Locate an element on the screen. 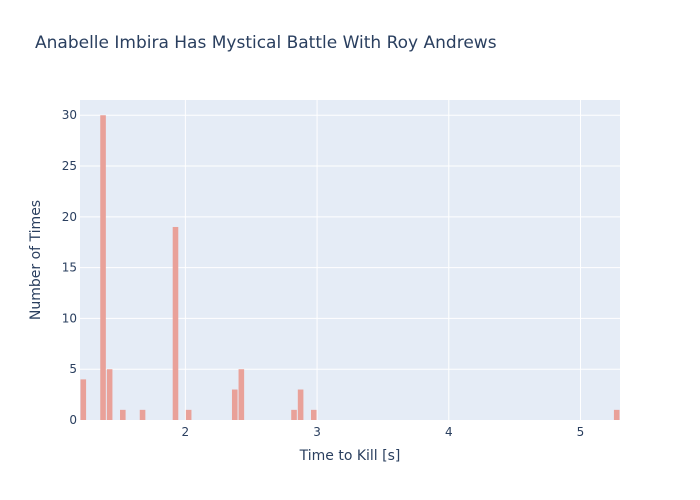 The image size is (700, 500). y-tick-label: 25 is located at coordinates (69, 166).